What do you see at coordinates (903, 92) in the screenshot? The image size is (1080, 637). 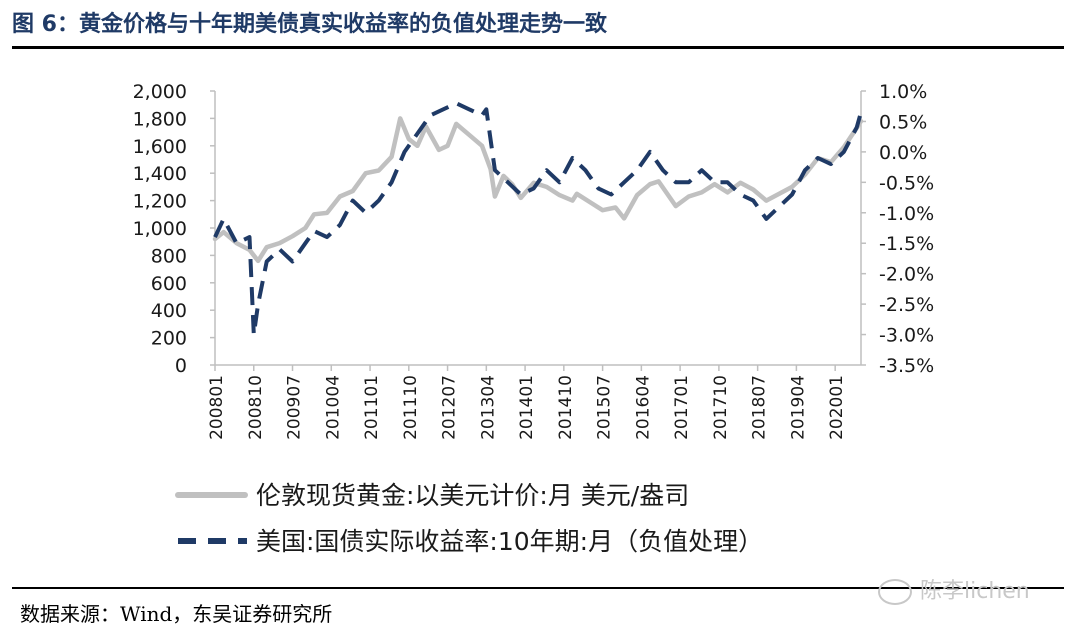 I see `right-tick-label: 1.0%` at bounding box center [903, 92].